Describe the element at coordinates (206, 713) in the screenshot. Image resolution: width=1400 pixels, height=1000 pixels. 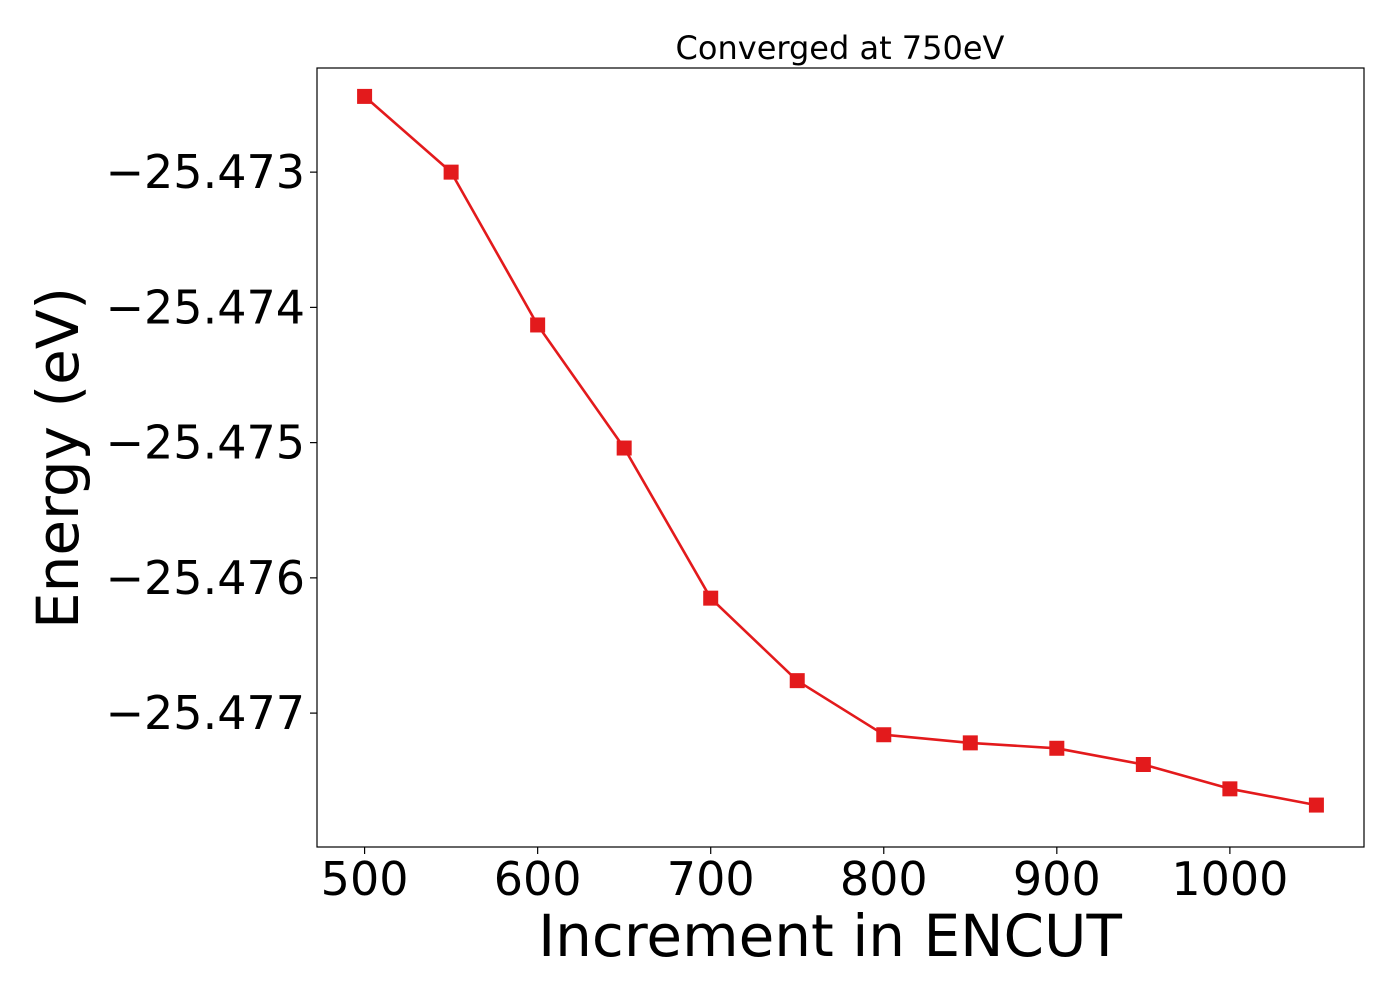
I see `y-tick-label: −25.477` at that location.